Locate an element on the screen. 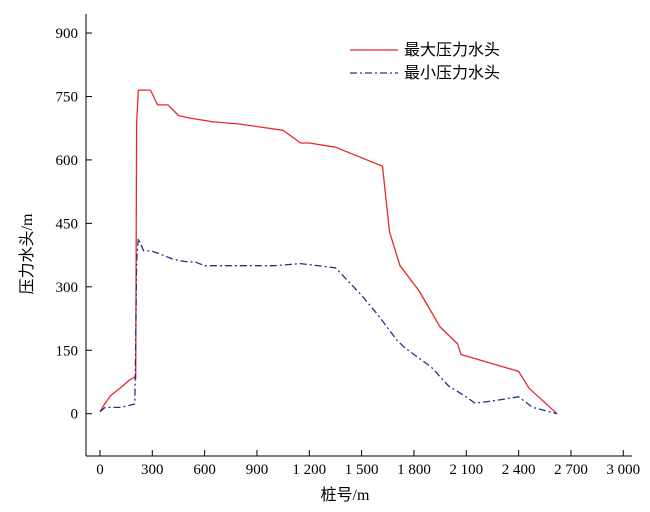 The height and width of the screenshot is (512, 650). y-tick-label: 0 is located at coordinates (75, 415).